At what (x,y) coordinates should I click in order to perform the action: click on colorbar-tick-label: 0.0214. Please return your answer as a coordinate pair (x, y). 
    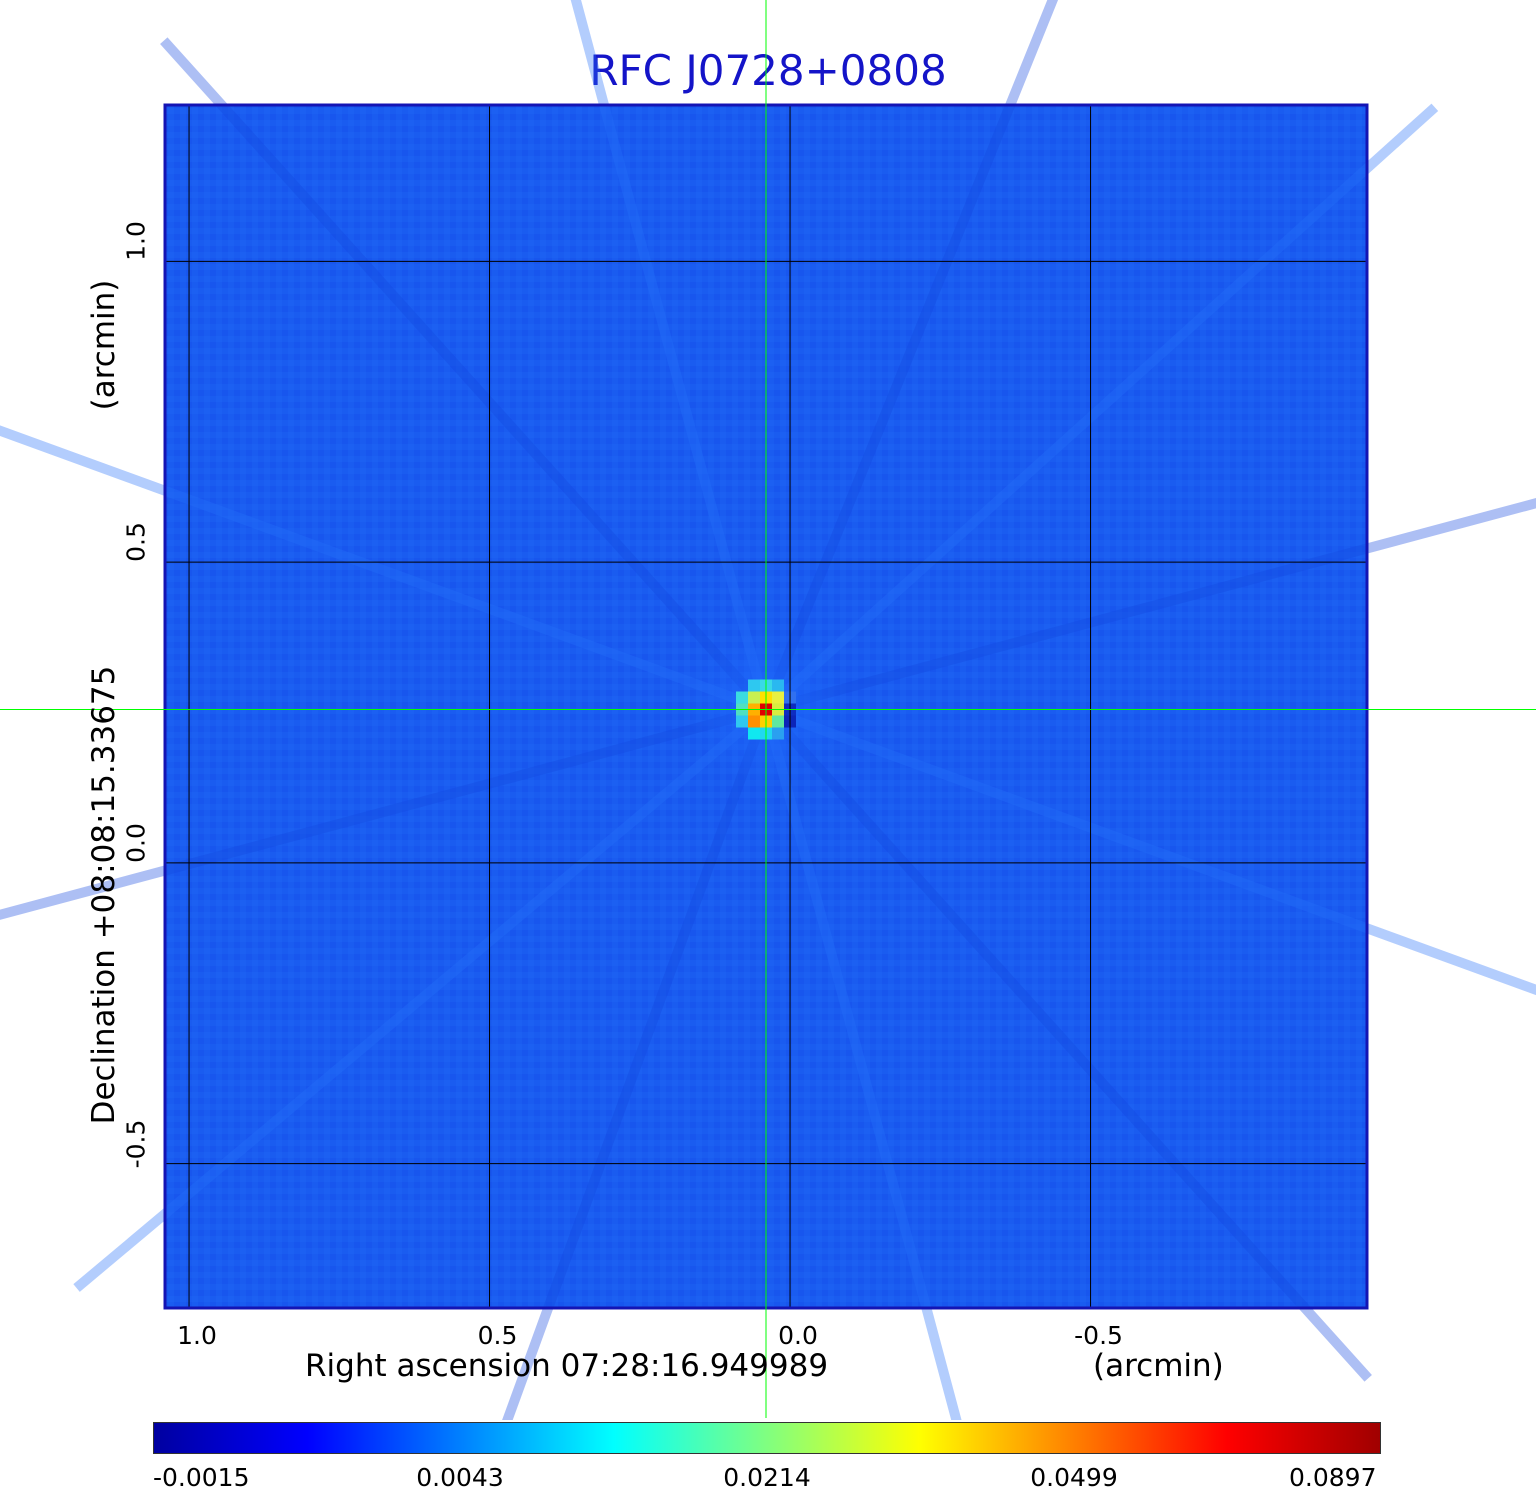
    Looking at the image, I should click on (767, 1477).